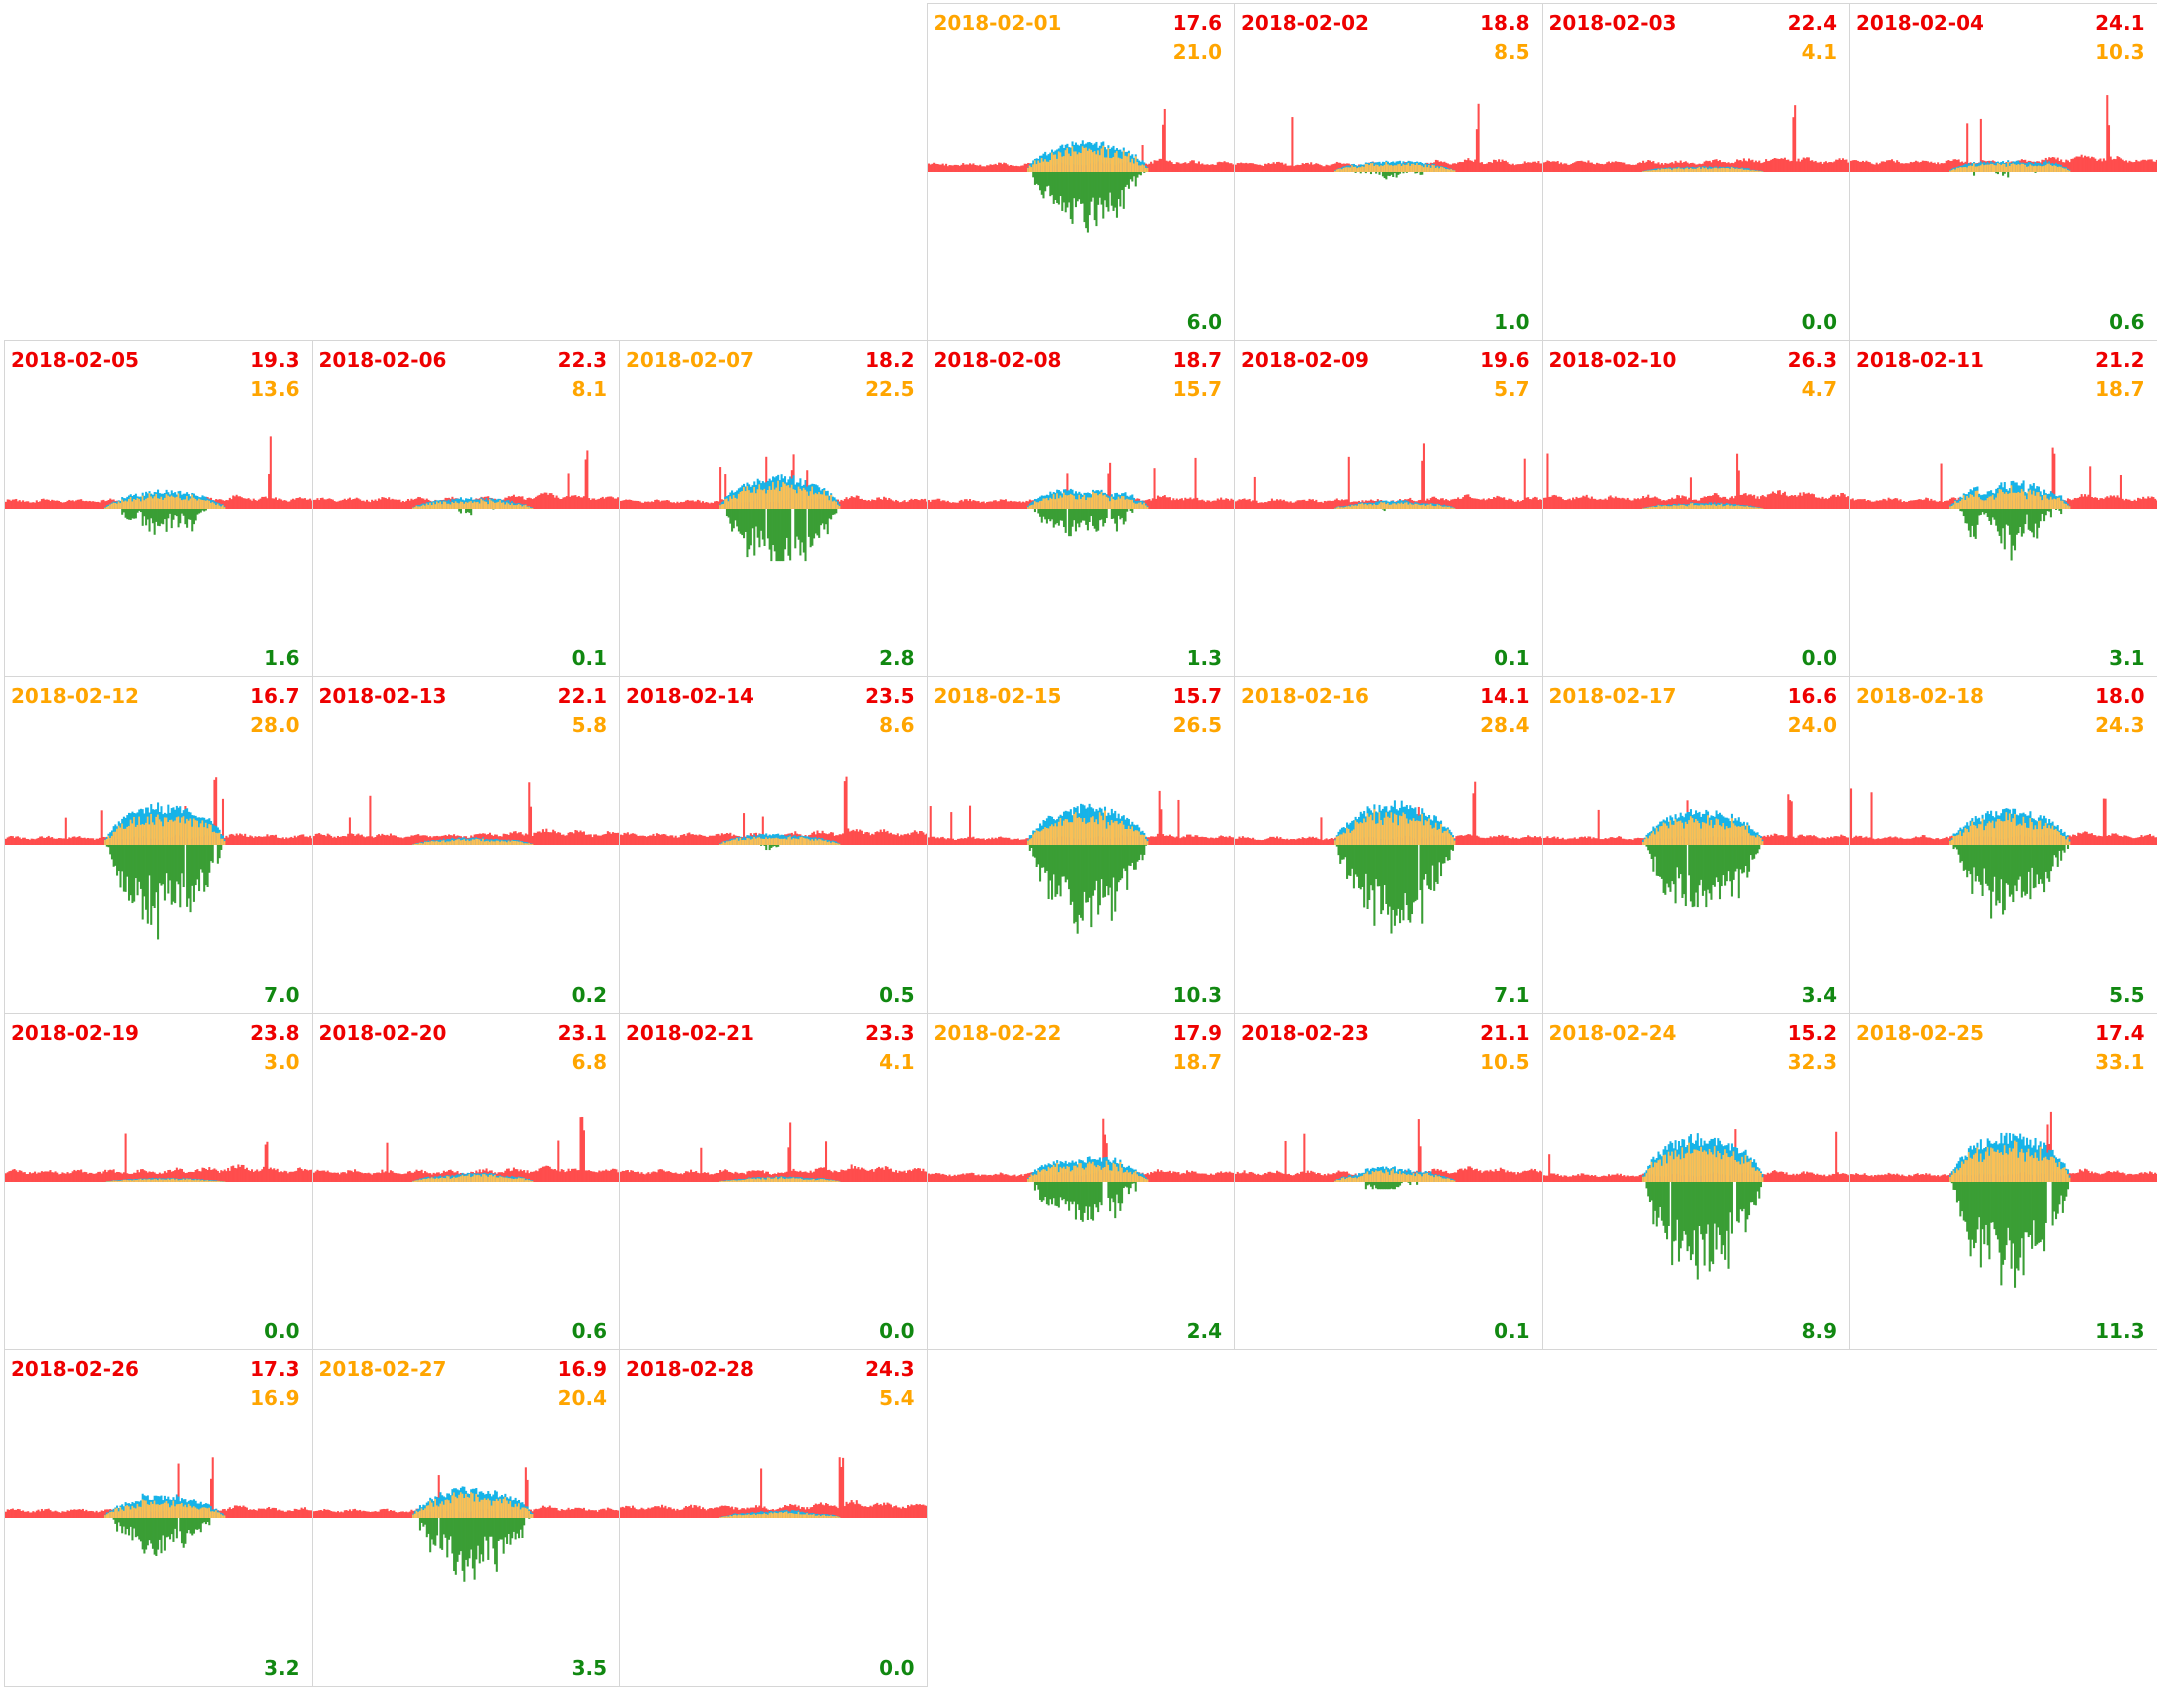  Describe the element at coordinates (75, 696) in the screenshot. I see `day-date: 2018-02-12` at that location.